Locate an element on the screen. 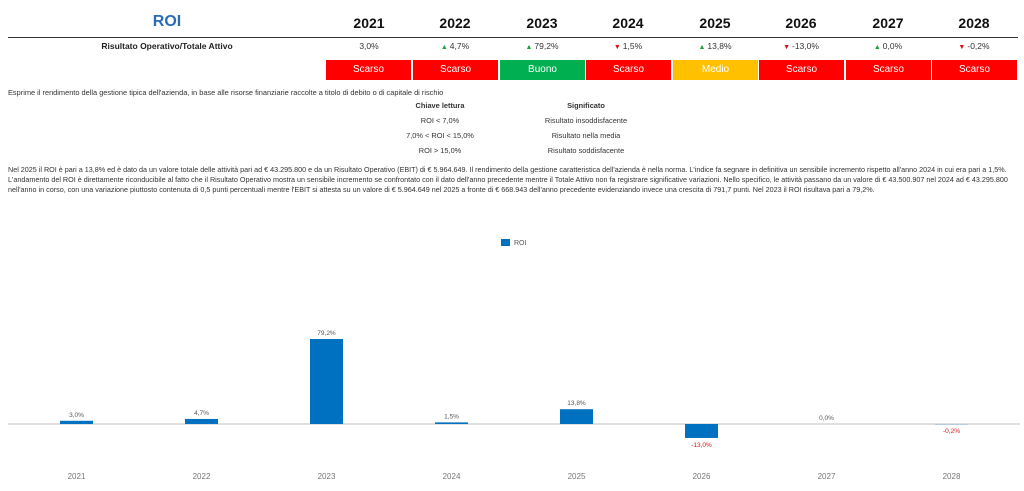  header-divider is located at coordinates (513, 37).